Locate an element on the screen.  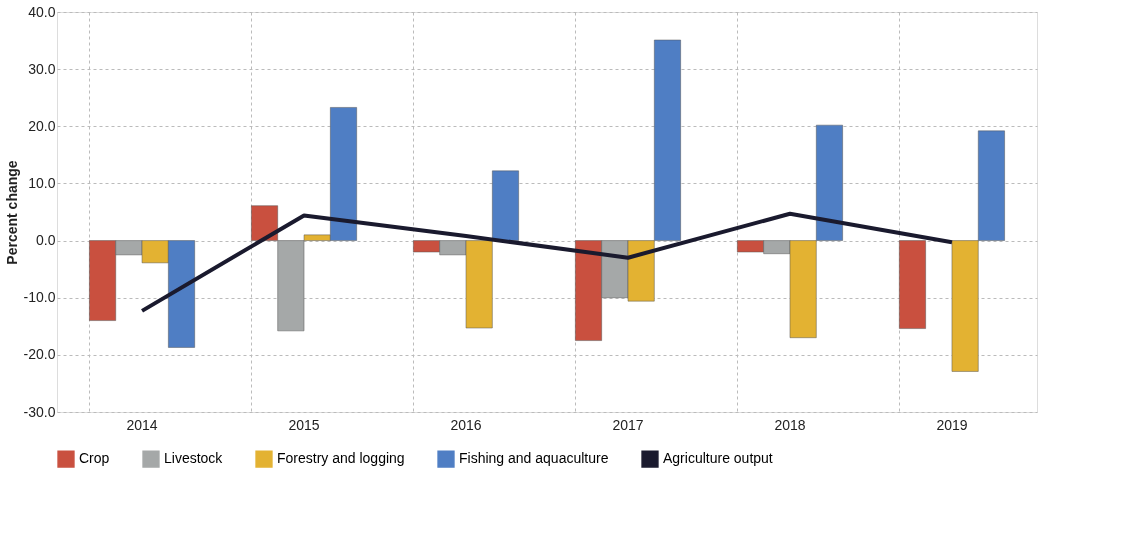
y-tick-label: -10.0 is located at coordinates (39, 297).